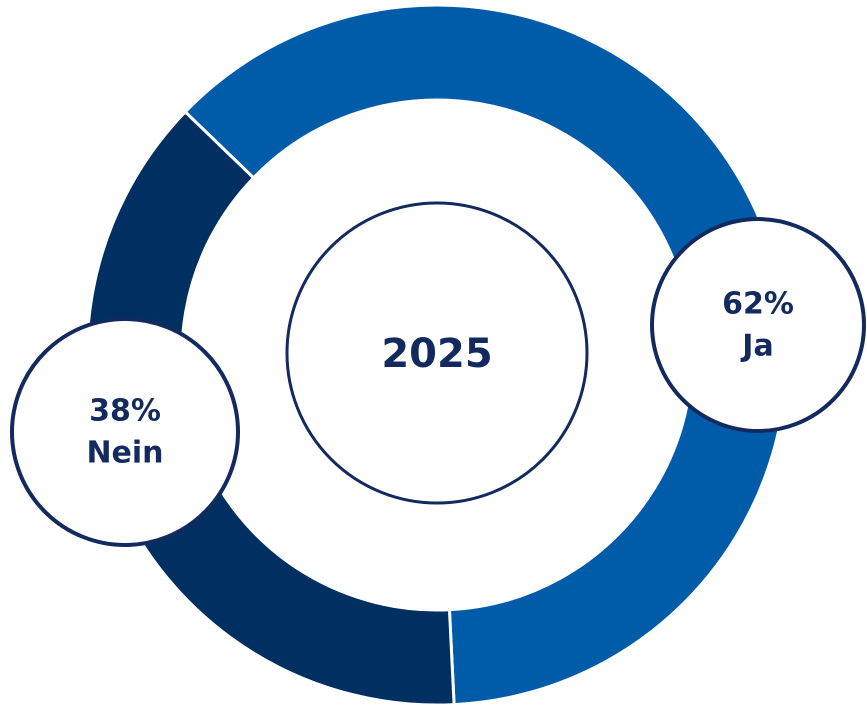 The image size is (867, 705). I want to click on value-label: 38%, so click(125, 411).